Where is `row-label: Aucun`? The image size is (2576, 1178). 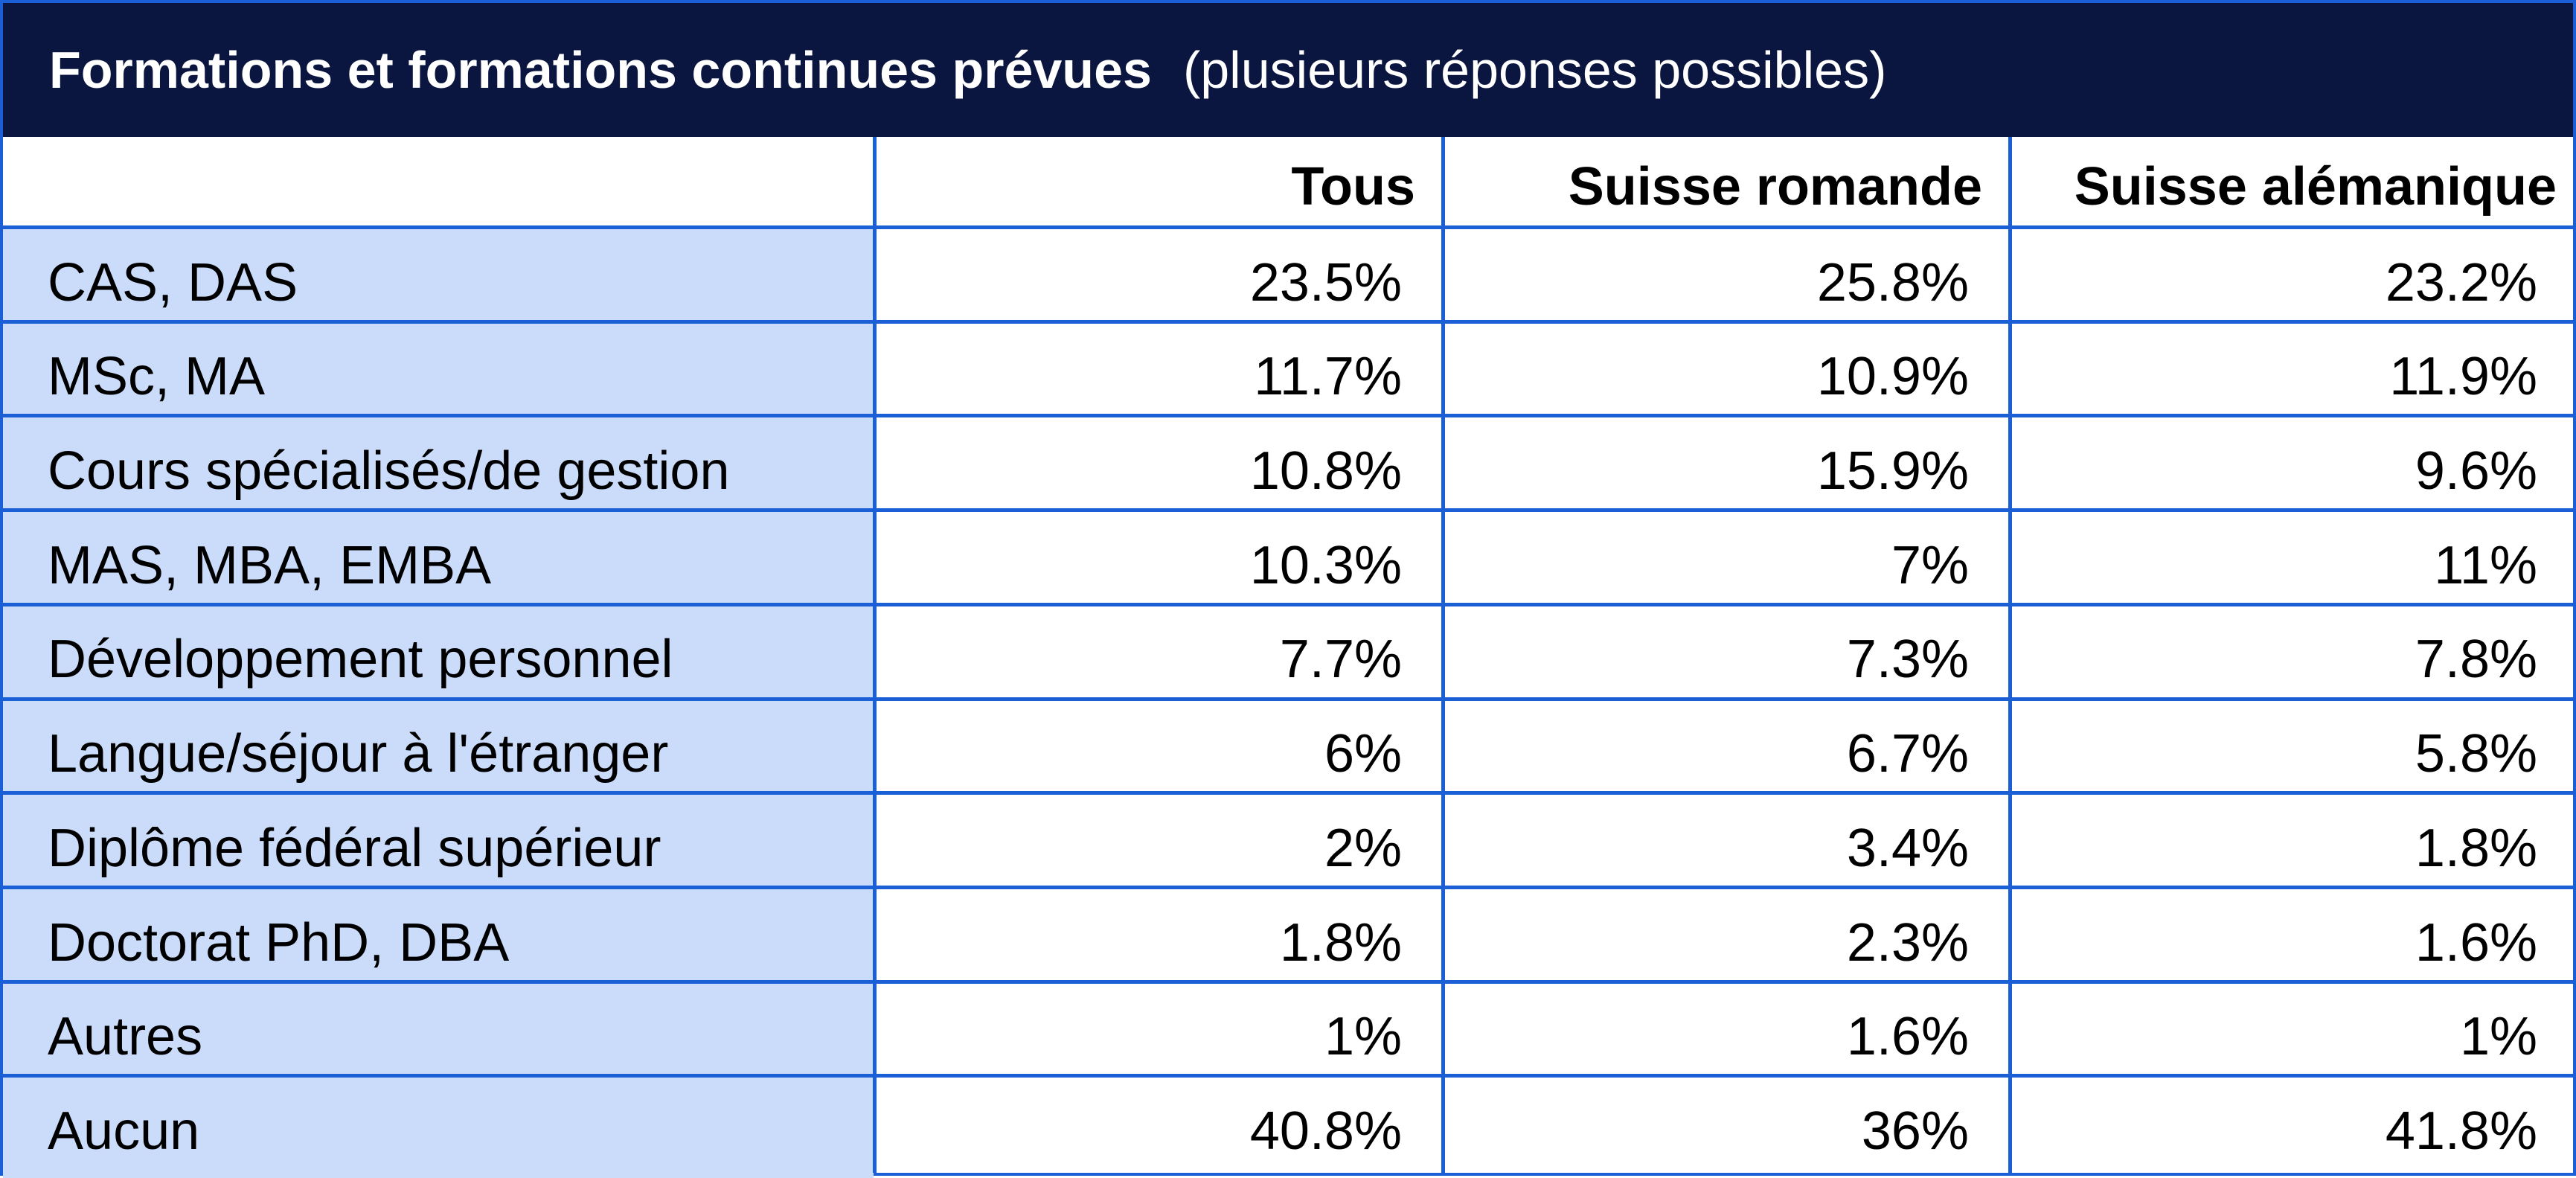 row-label: Aucun is located at coordinates (124, 1131).